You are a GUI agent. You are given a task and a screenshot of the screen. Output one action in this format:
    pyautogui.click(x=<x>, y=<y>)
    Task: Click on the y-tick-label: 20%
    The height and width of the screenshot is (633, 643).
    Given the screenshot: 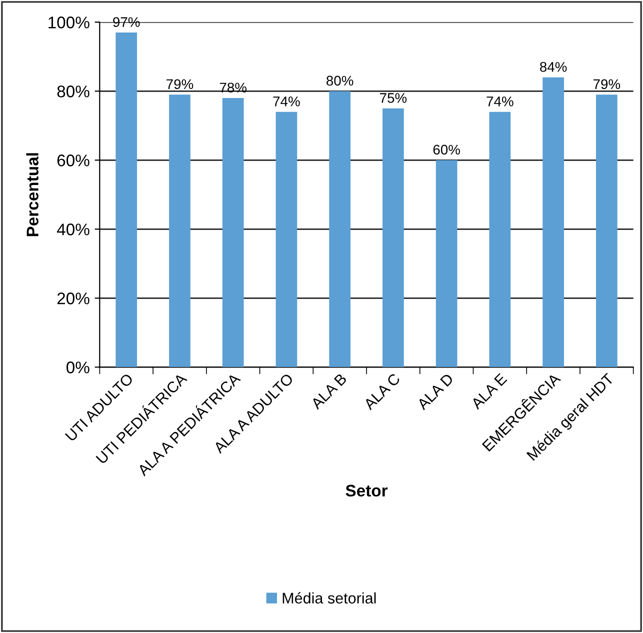 What is the action you would take?
    pyautogui.click(x=73, y=298)
    